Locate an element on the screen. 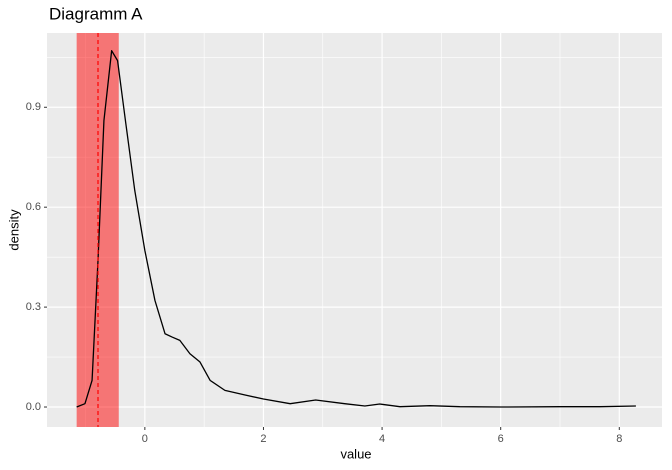 The height and width of the screenshot is (470, 672). x-tick-label: 2 is located at coordinates (263, 439).